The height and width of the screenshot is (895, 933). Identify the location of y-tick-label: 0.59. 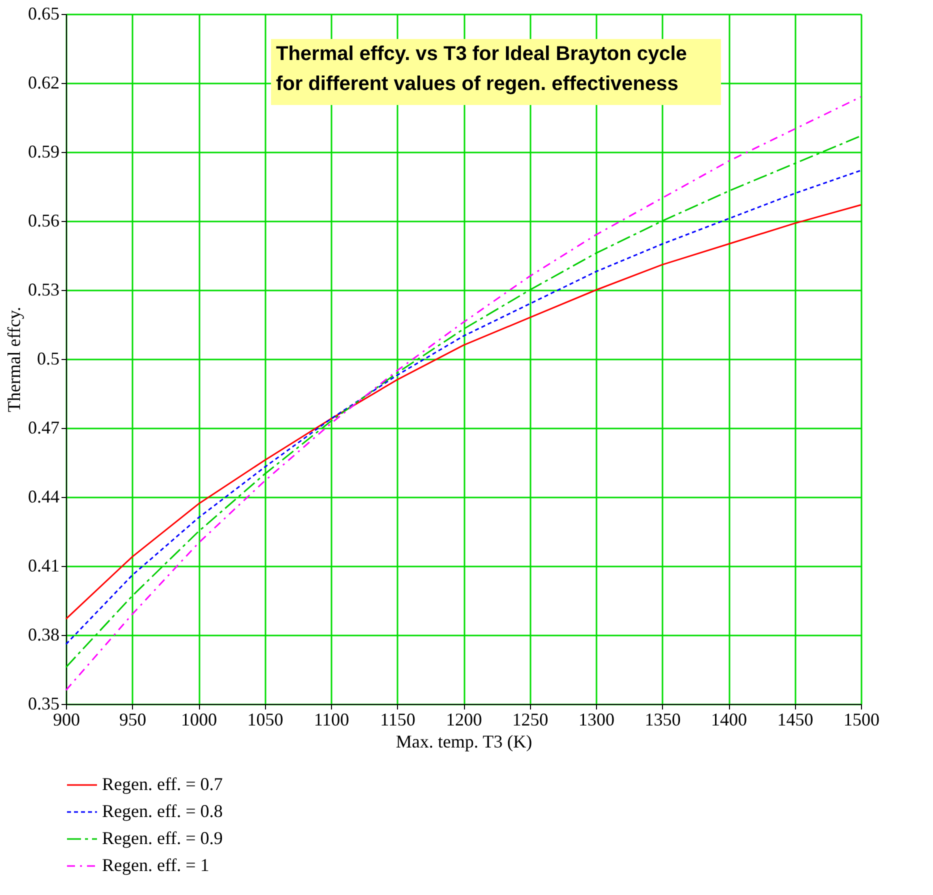
(44, 152).